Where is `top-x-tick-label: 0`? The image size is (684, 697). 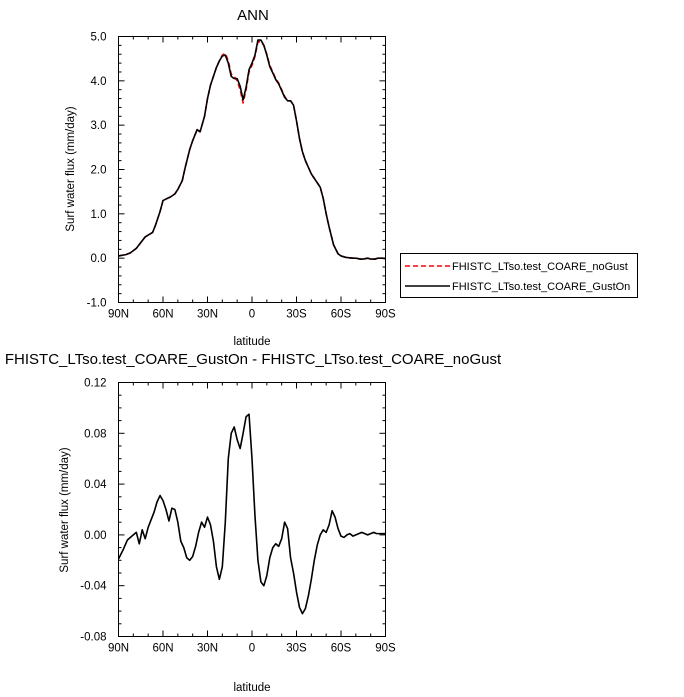
top-x-tick-label: 0 is located at coordinates (252, 315).